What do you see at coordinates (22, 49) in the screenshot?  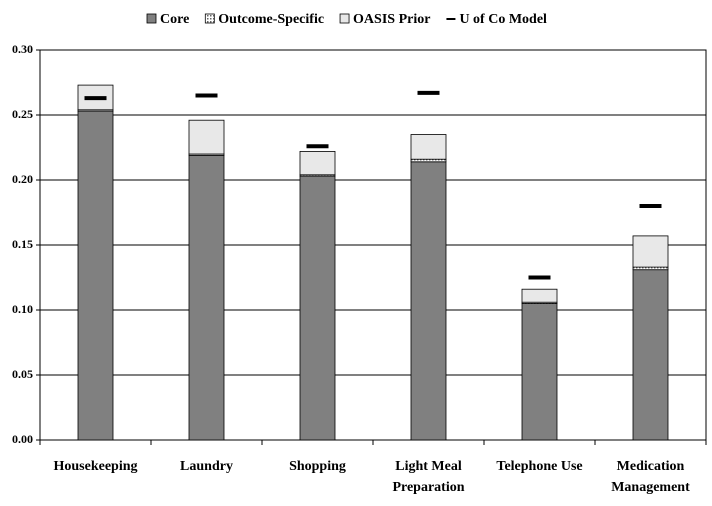 I see `y-tick-label: 0.30` at bounding box center [22, 49].